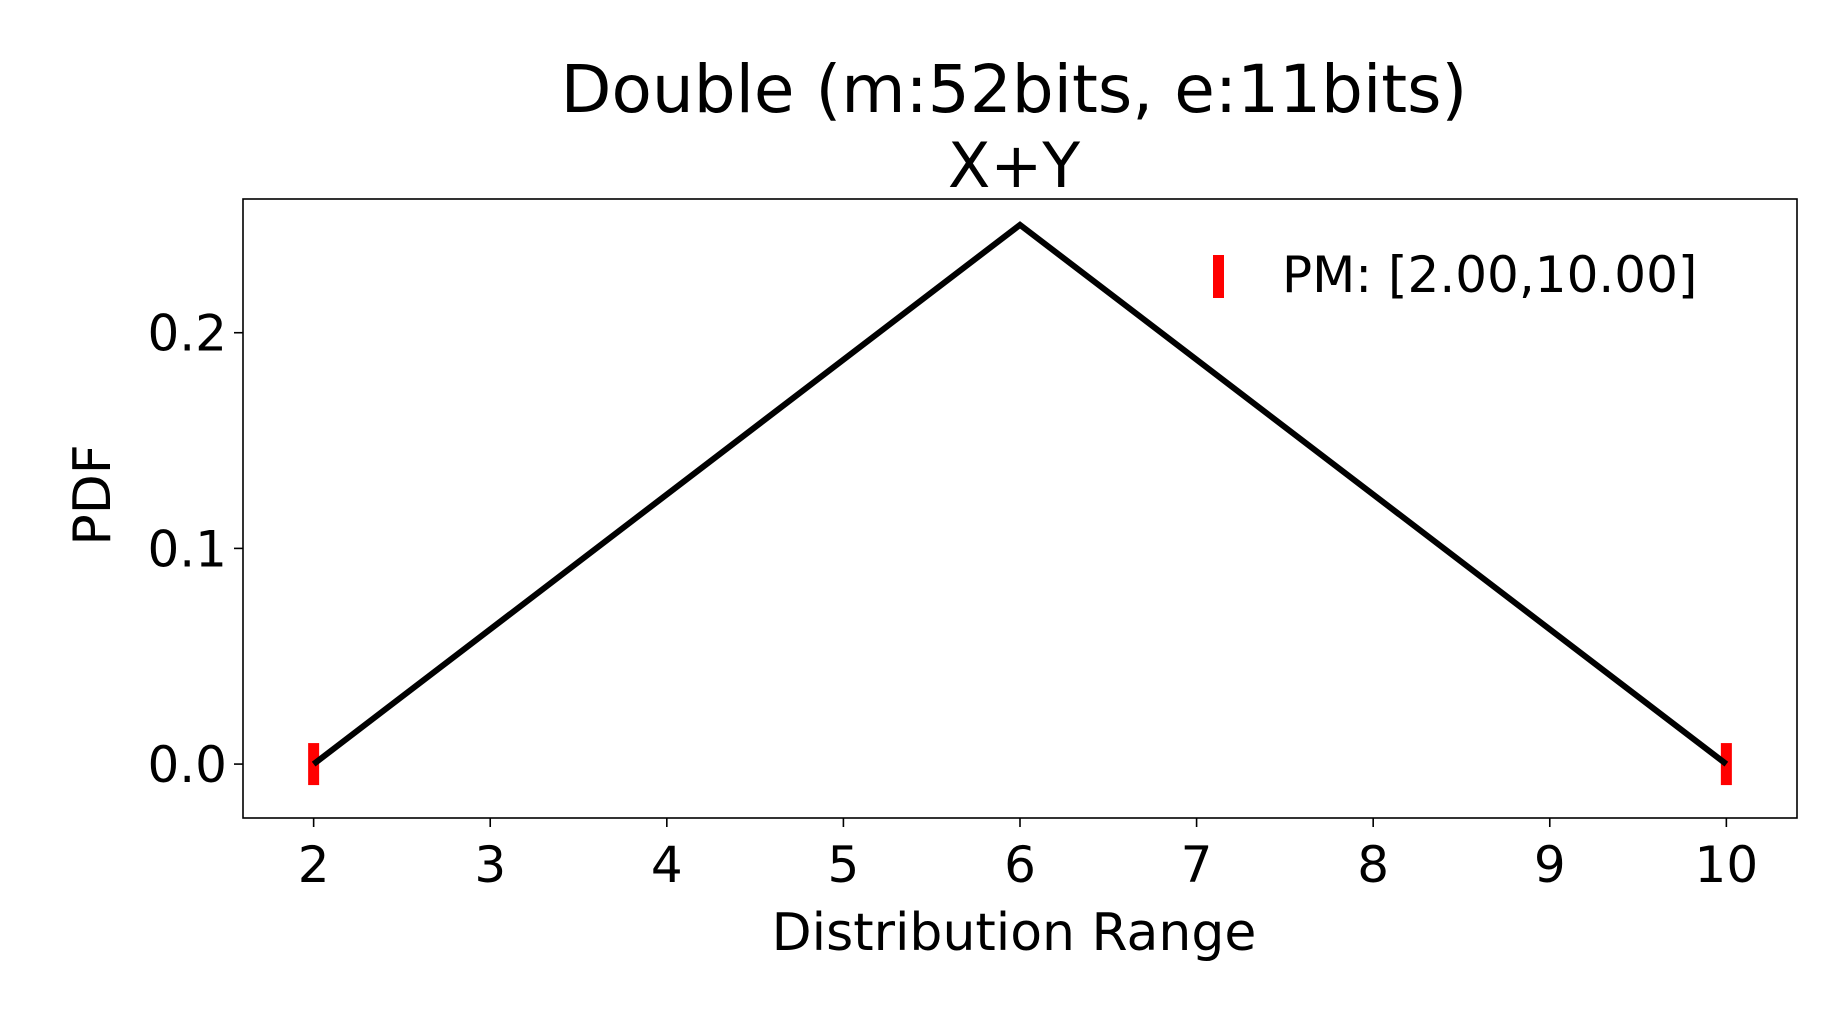 The image size is (1848, 1019). What do you see at coordinates (490, 865) in the screenshot?
I see `x-tick-label: 3` at bounding box center [490, 865].